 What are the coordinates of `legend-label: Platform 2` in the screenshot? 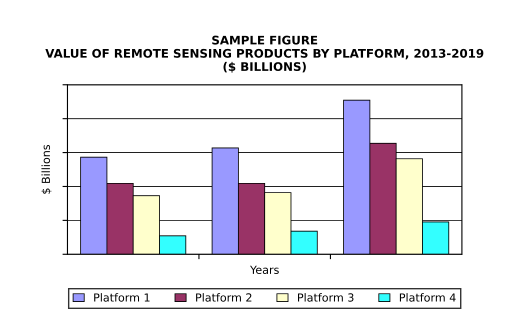 It's located at (224, 297).